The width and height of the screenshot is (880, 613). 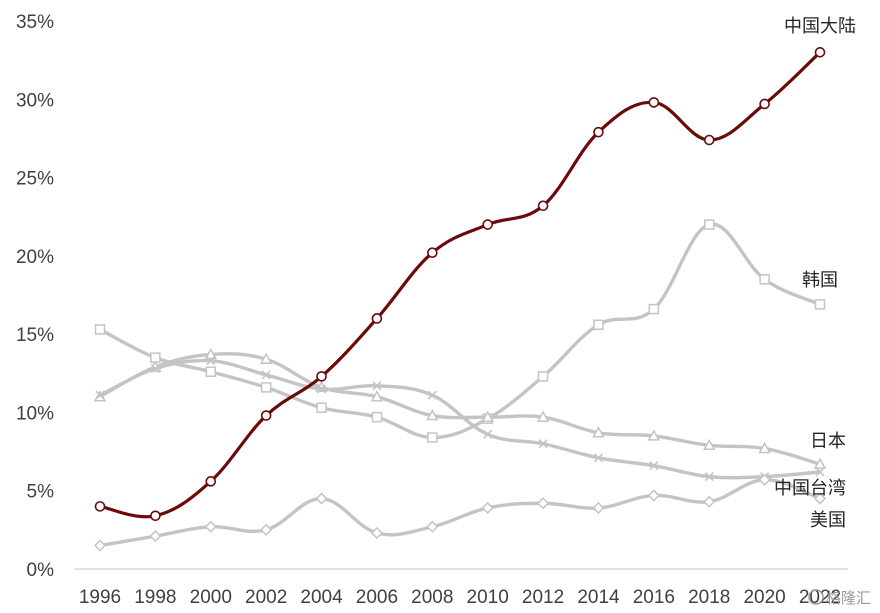 I want to click on x-tick-label: 2008, so click(x=432, y=597).